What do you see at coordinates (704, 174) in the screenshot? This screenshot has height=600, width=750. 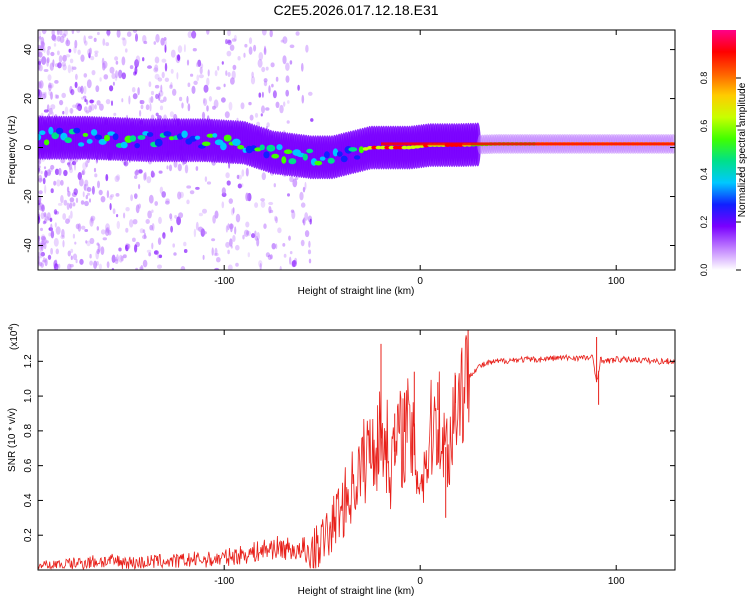 I see `colorbar-tick-label: 0.4` at bounding box center [704, 174].